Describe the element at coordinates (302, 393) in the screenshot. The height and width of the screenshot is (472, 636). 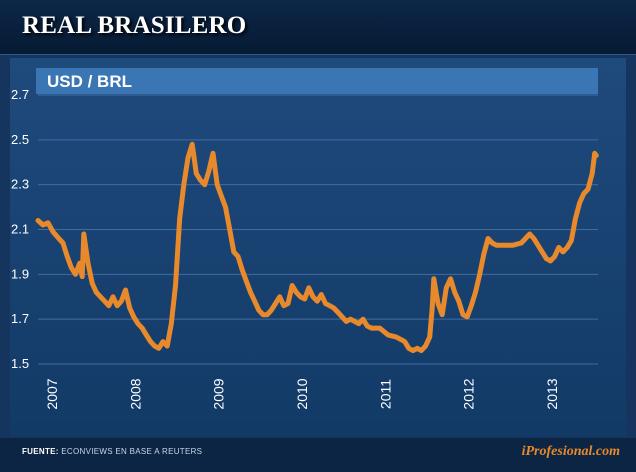
I see `x-tick-label: 2010` at that location.